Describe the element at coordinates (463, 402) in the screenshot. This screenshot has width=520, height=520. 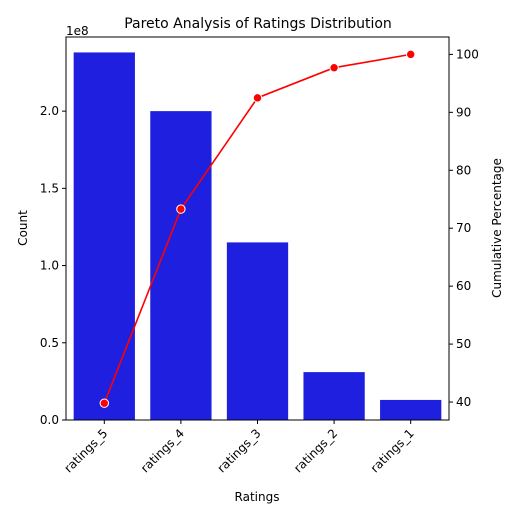
I see `y2-tick-label: 40` at that location.